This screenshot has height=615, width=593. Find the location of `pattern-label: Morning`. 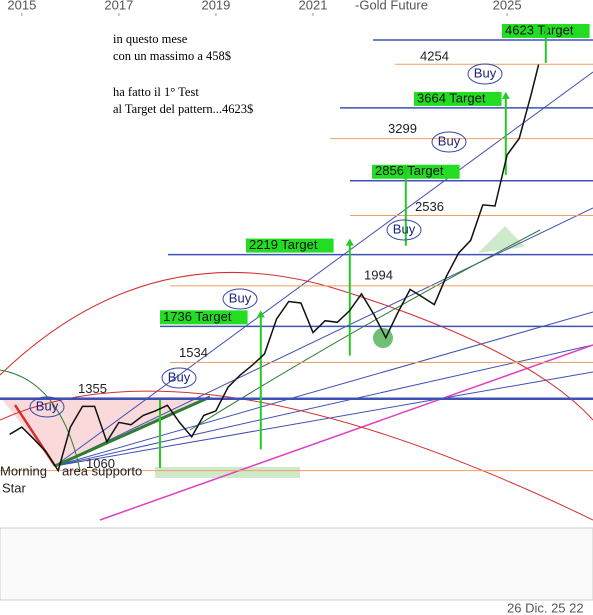

pattern-label: Morning is located at coordinates (23, 470).